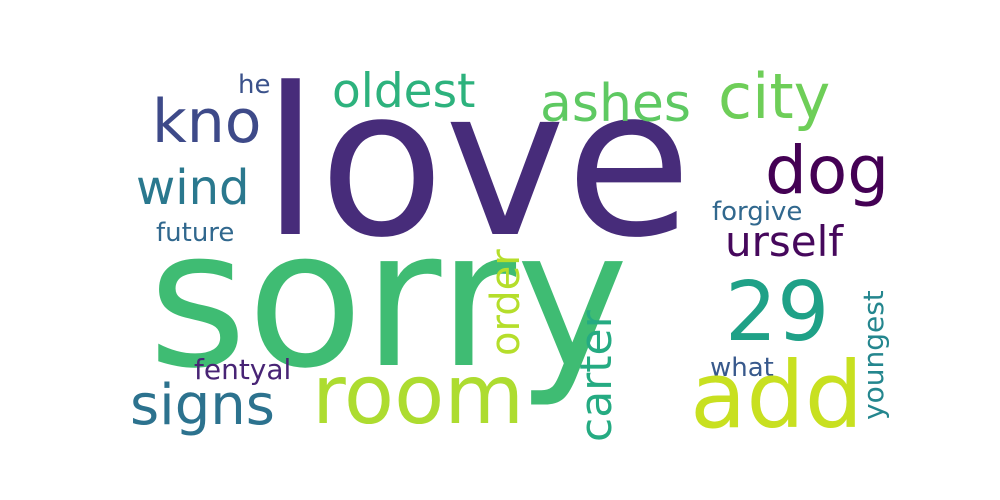  I want to click on word-city: city, so click(774, 96).